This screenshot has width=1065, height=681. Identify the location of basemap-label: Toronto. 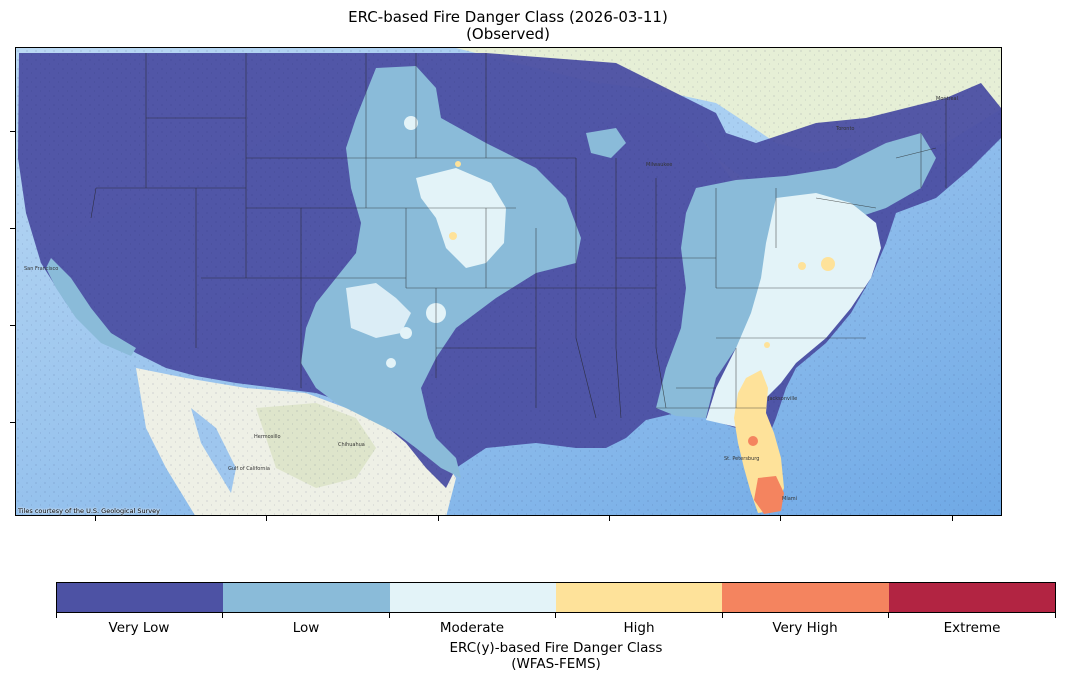
(844, 129).